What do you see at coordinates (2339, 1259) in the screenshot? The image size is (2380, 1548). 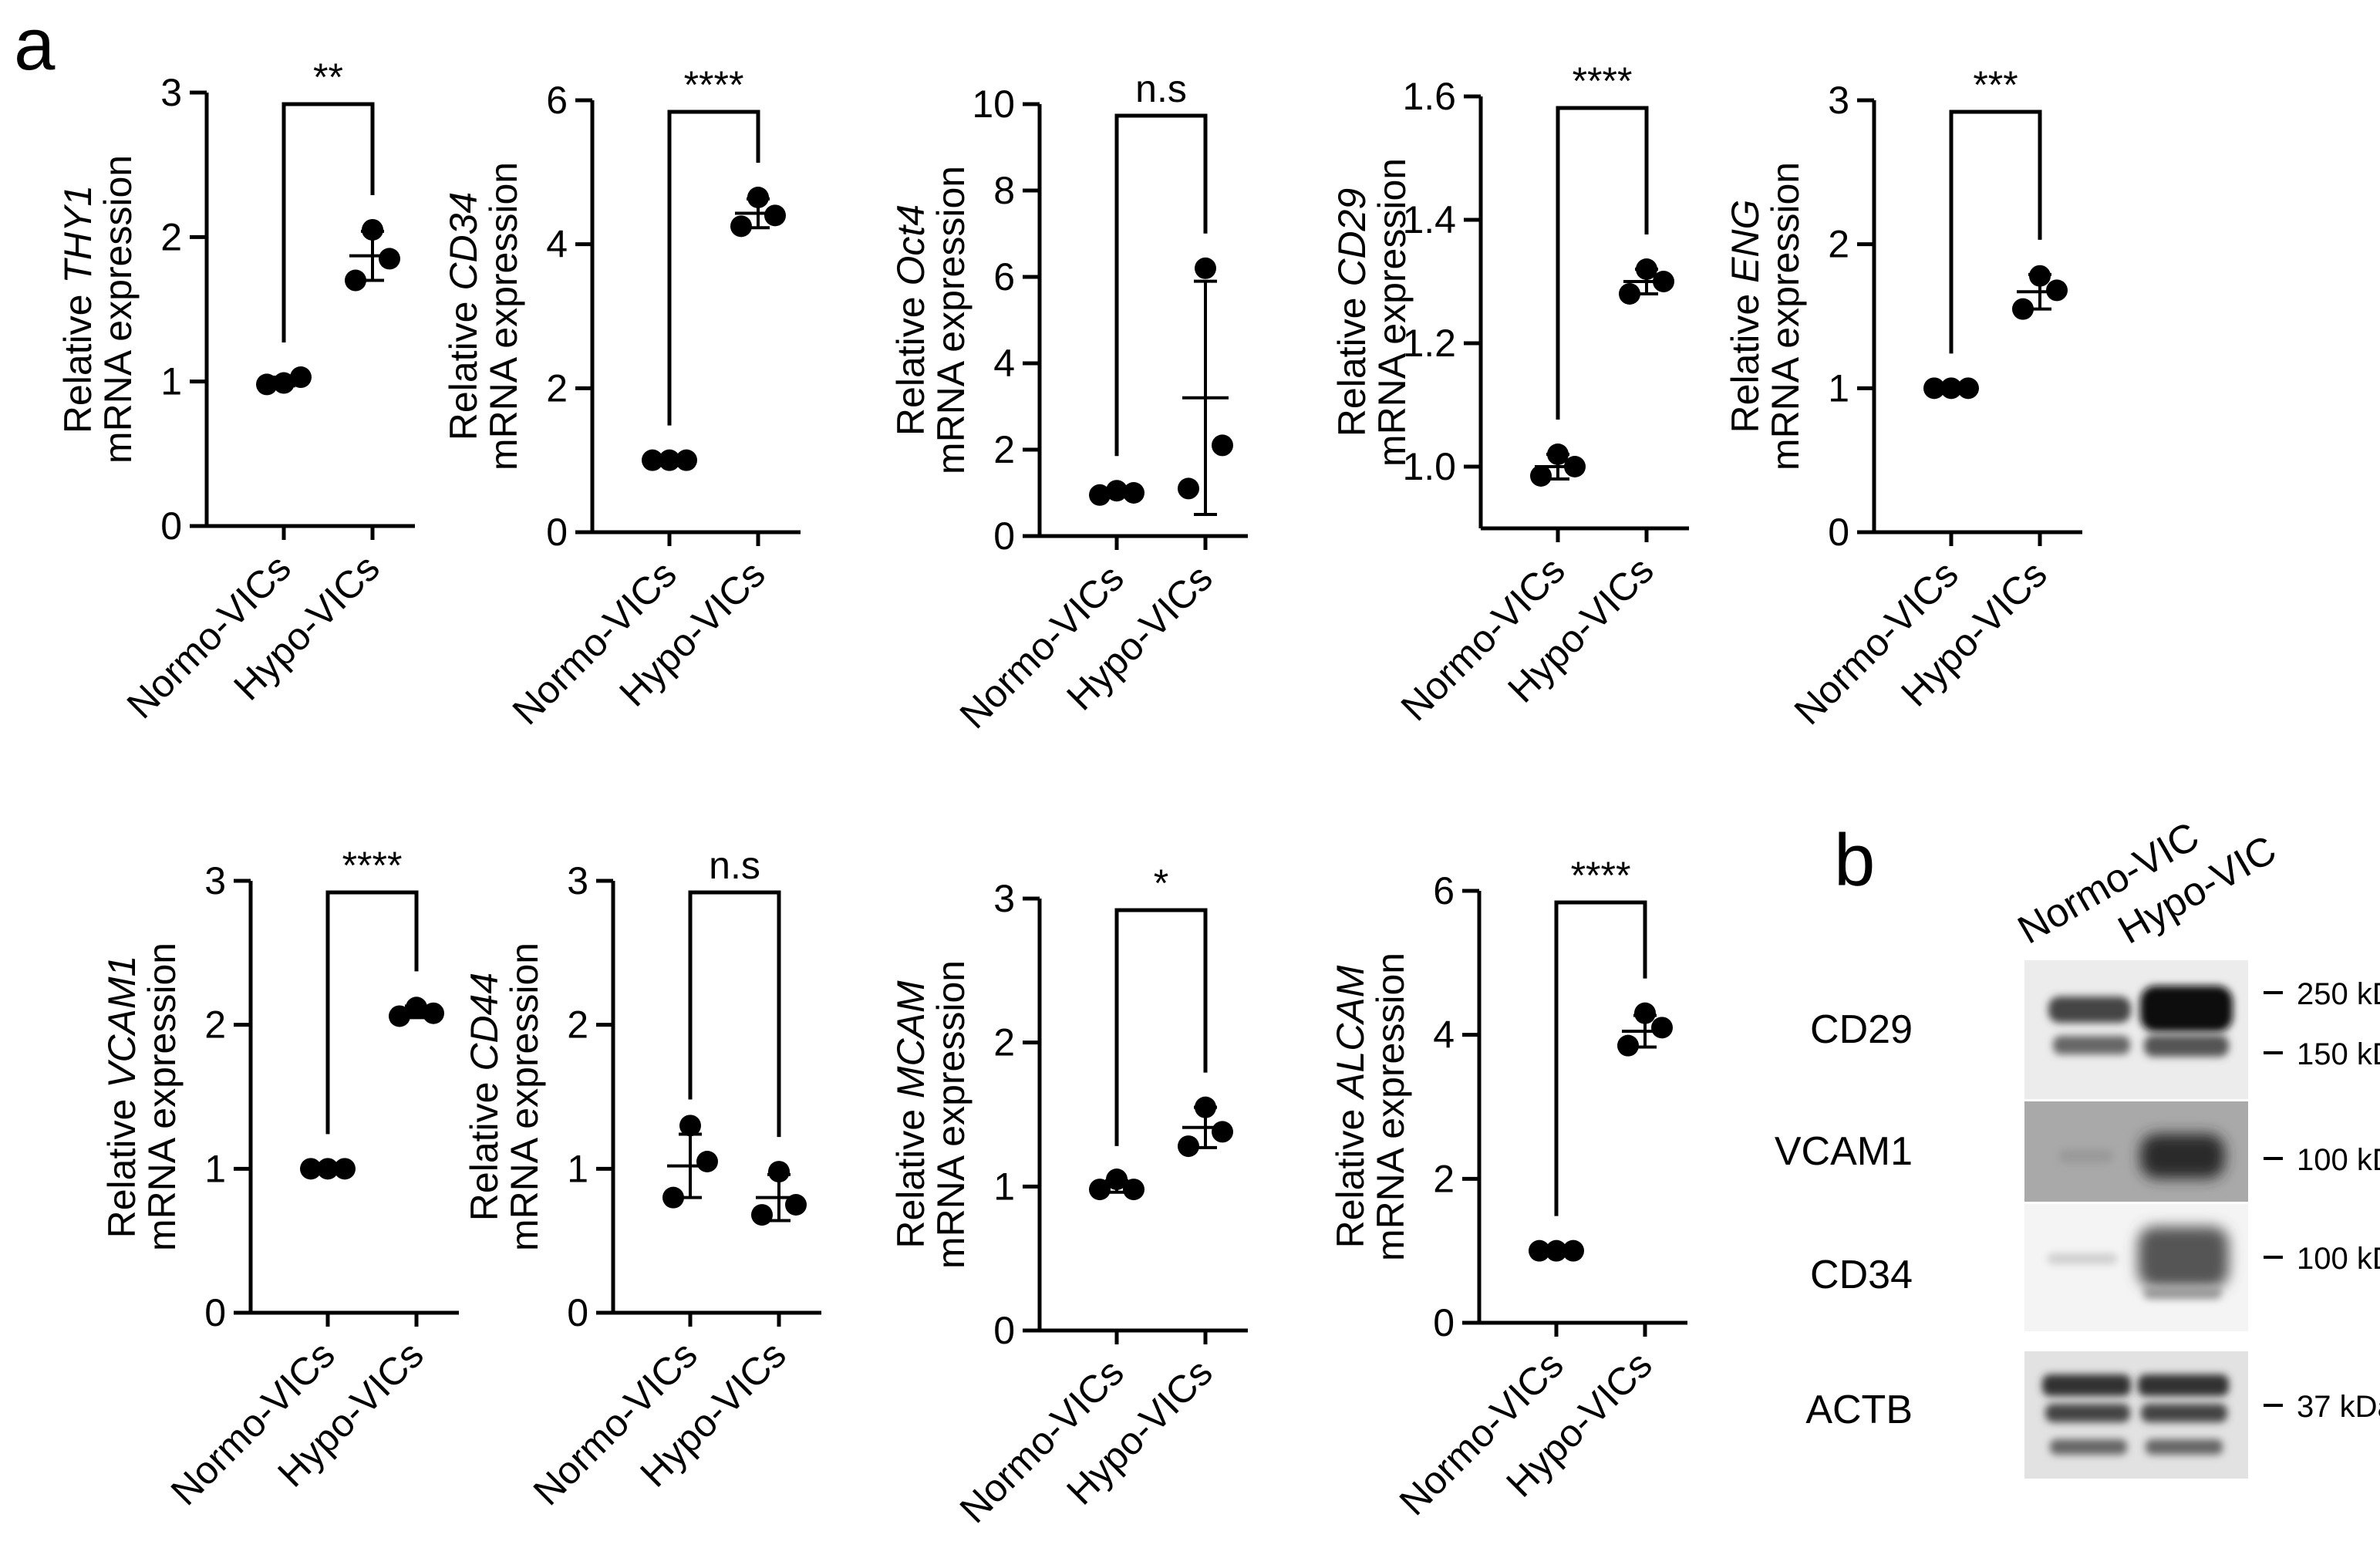 I see `wb-marker-100-cd34: 100 kDa` at bounding box center [2339, 1259].